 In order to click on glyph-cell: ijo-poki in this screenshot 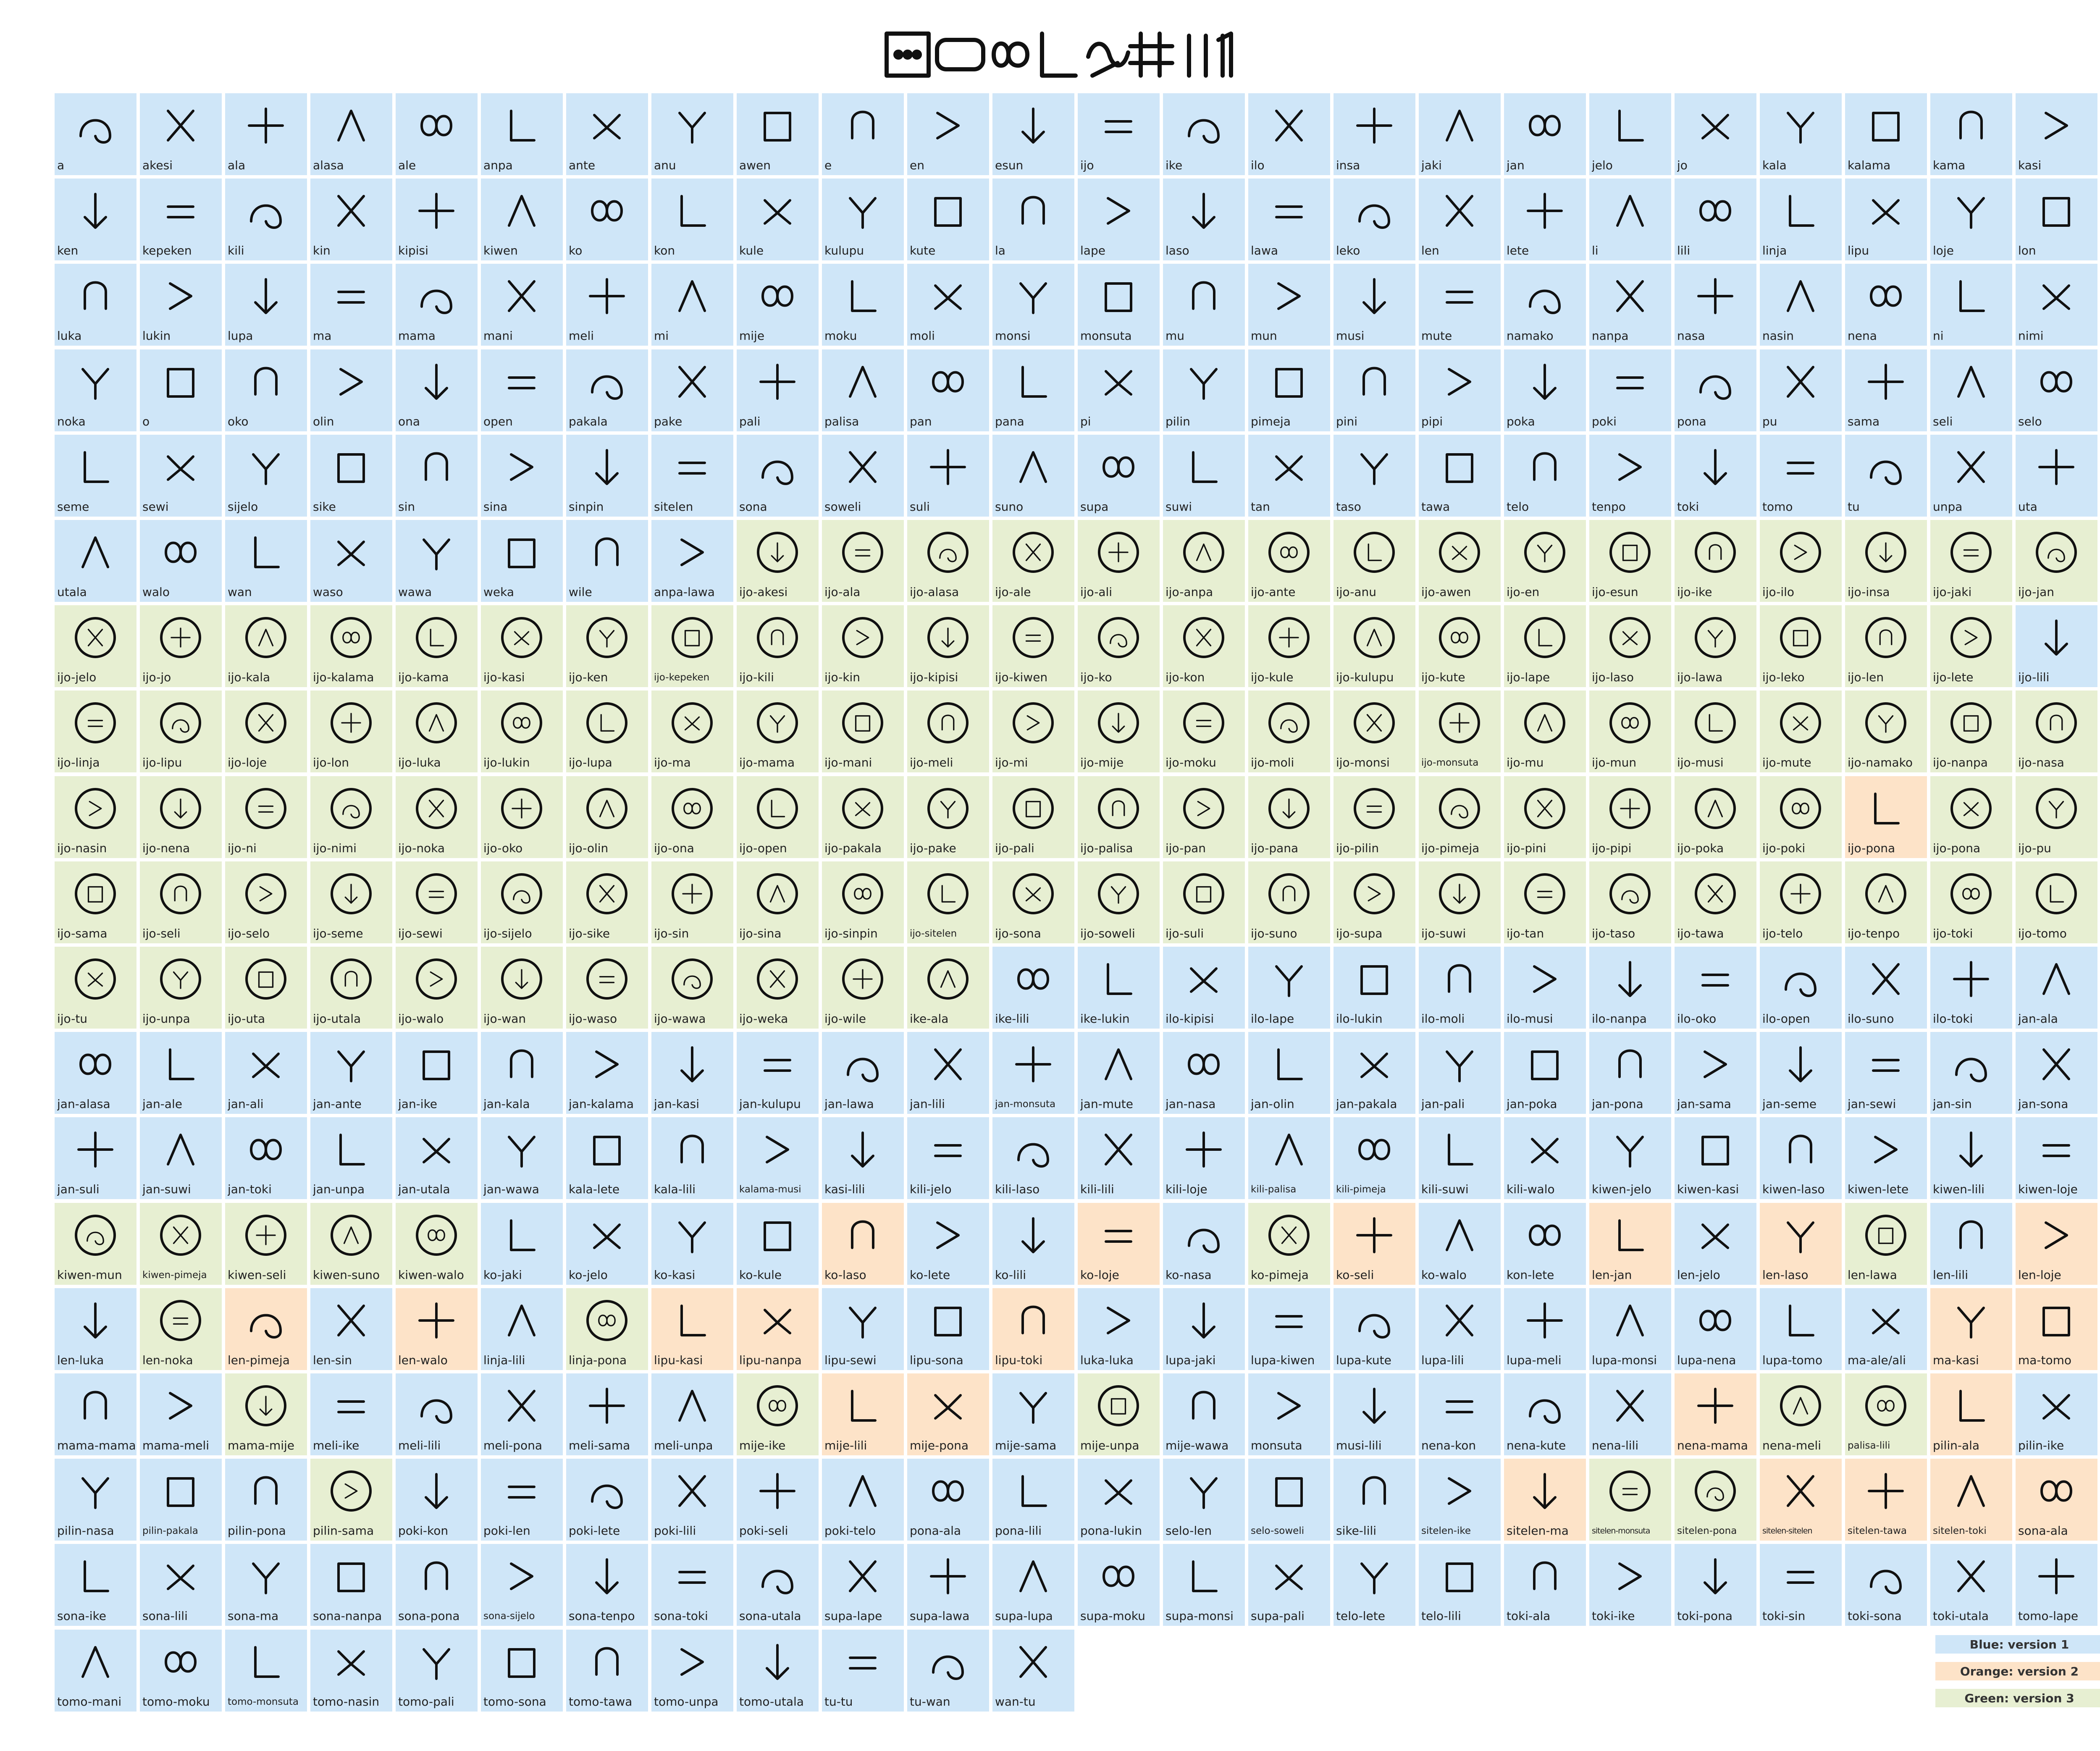, I will do `click(1801, 817)`.